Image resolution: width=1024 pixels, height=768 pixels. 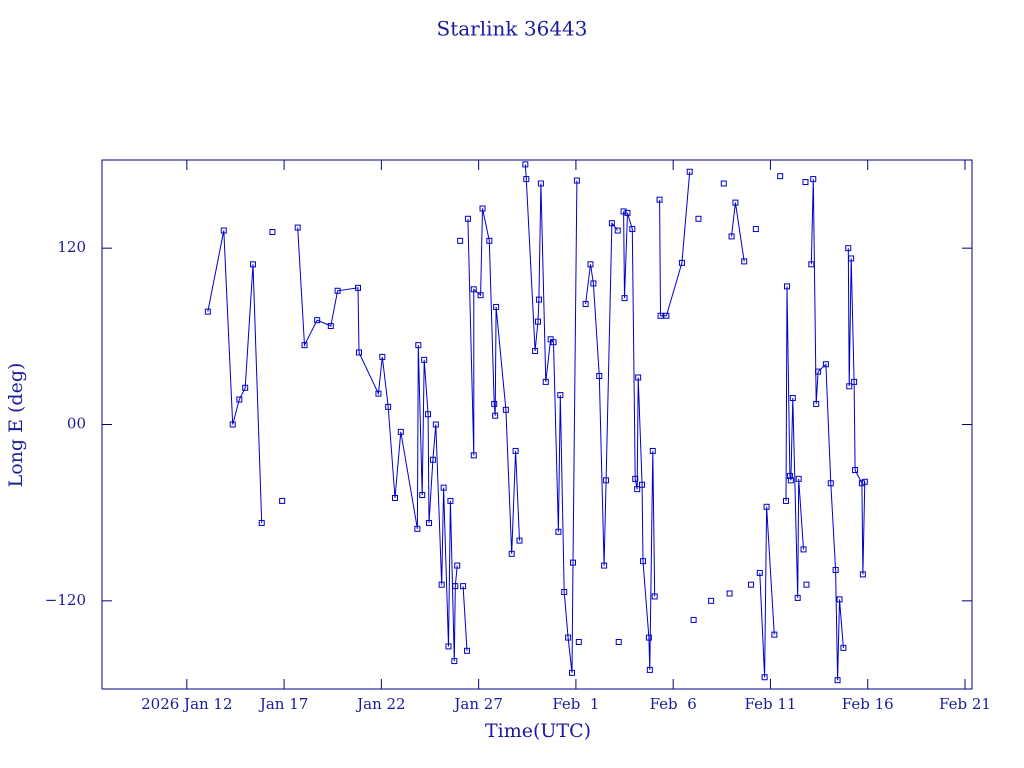 I want to click on y-tick-label: 120, so click(x=71, y=247).